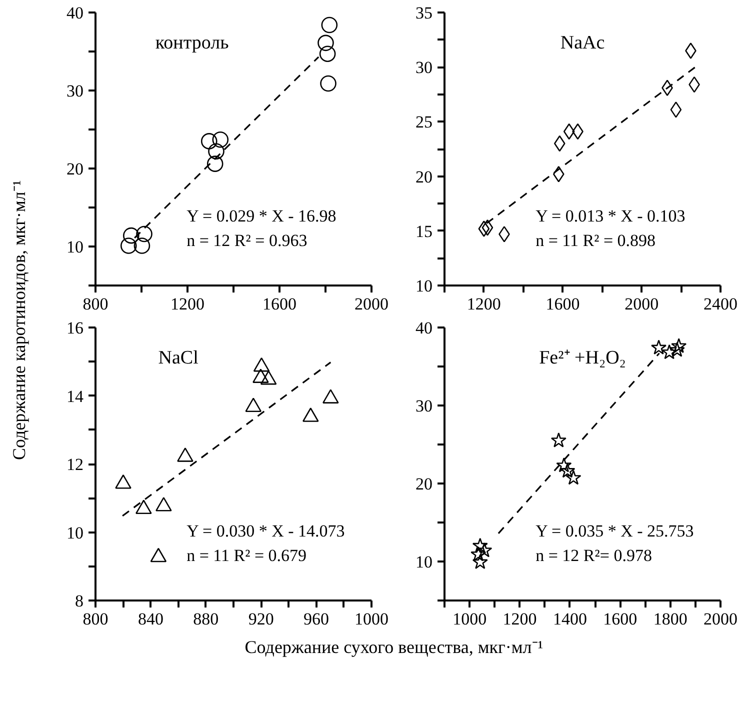 Image resolution: width=738 pixels, height=709 pixels. What do you see at coordinates (79, 601) in the screenshot?
I see `y-tick-label: 8` at bounding box center [79, 601].